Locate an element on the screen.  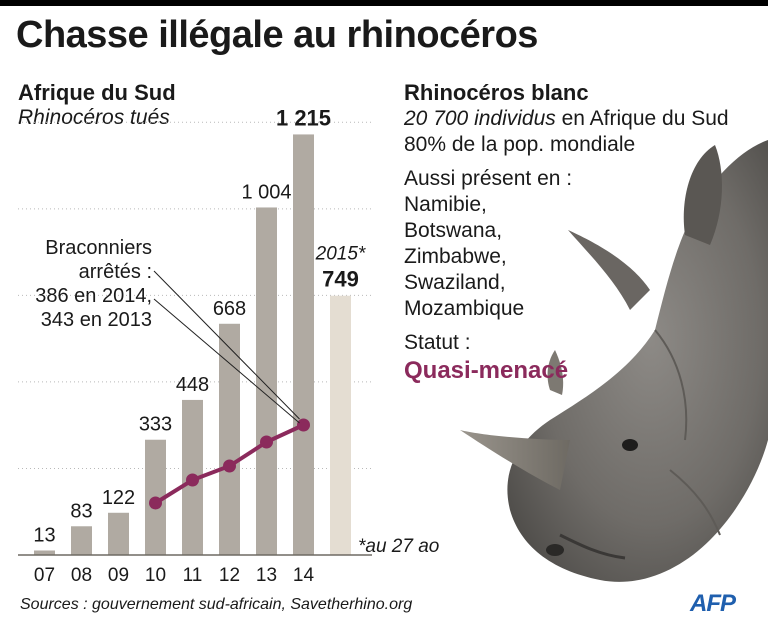
status-value: Quasi-menacé is located at coordinates (486, 370).